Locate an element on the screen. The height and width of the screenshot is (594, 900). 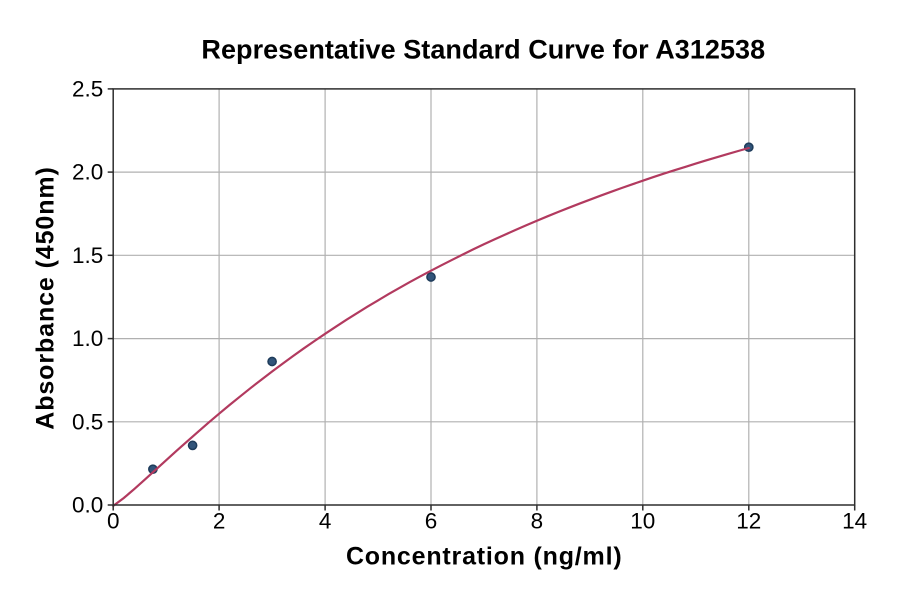
svg-text: Absorbance (450nm) is located at coordinates (46, 298).